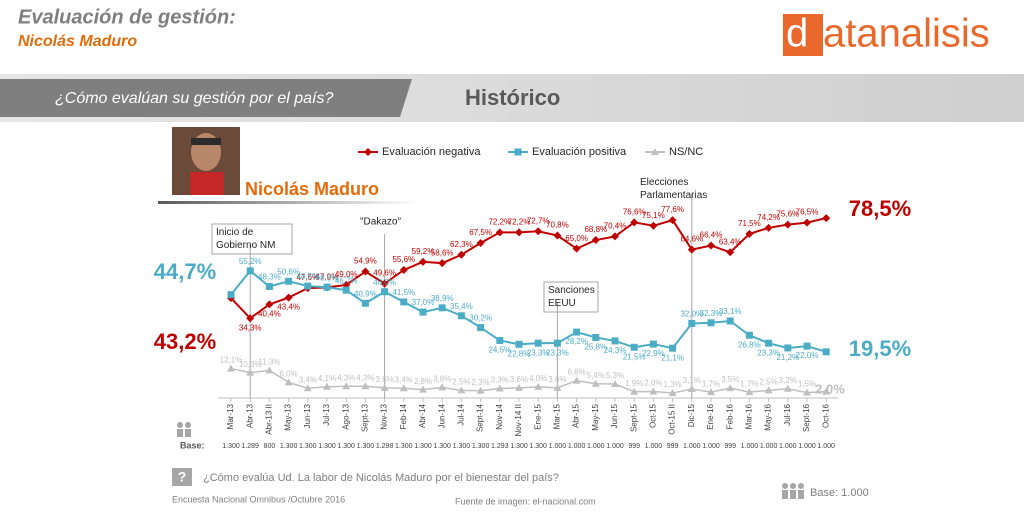  Describe the element at coordinates (423, 302) in the screenshot. I see `data-label: 37,0%` at that location.